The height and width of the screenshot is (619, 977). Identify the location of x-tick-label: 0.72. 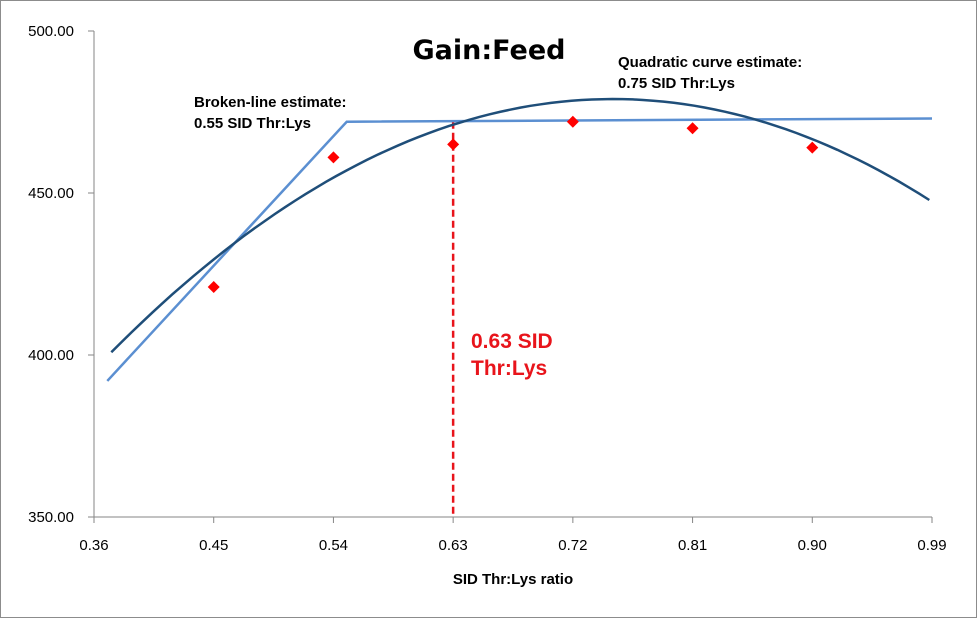
(572, 545).